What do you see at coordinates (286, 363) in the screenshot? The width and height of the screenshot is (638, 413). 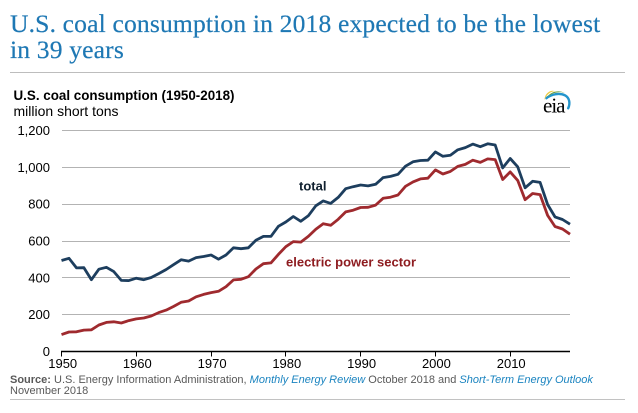 I see `svg-text: 1980` at bounding box center [286, 363].